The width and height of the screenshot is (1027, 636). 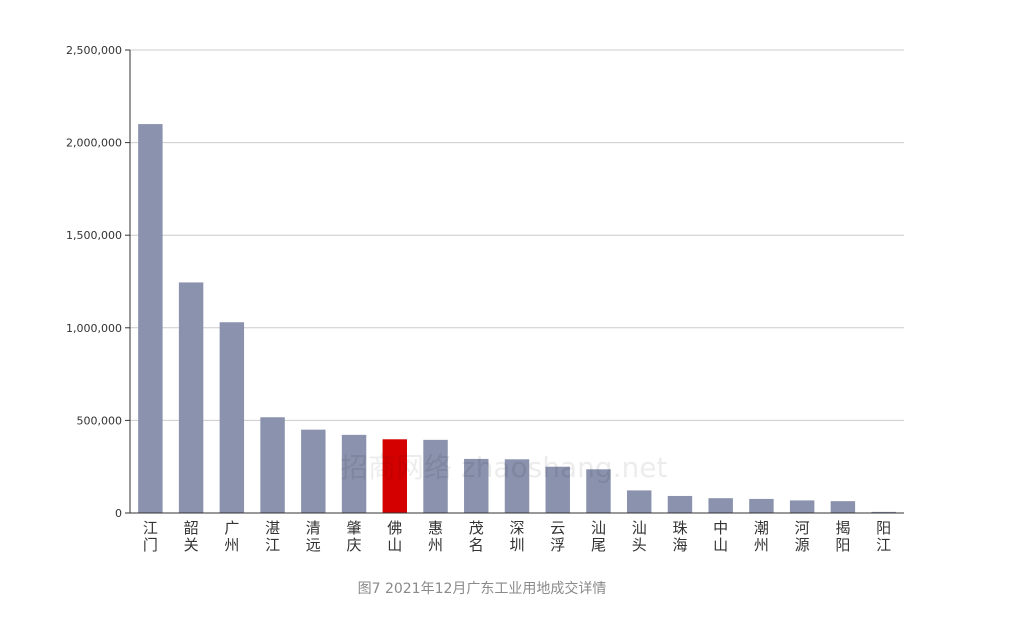 I want to click on x-tick-label: 韶, so click(x=191, y=528).